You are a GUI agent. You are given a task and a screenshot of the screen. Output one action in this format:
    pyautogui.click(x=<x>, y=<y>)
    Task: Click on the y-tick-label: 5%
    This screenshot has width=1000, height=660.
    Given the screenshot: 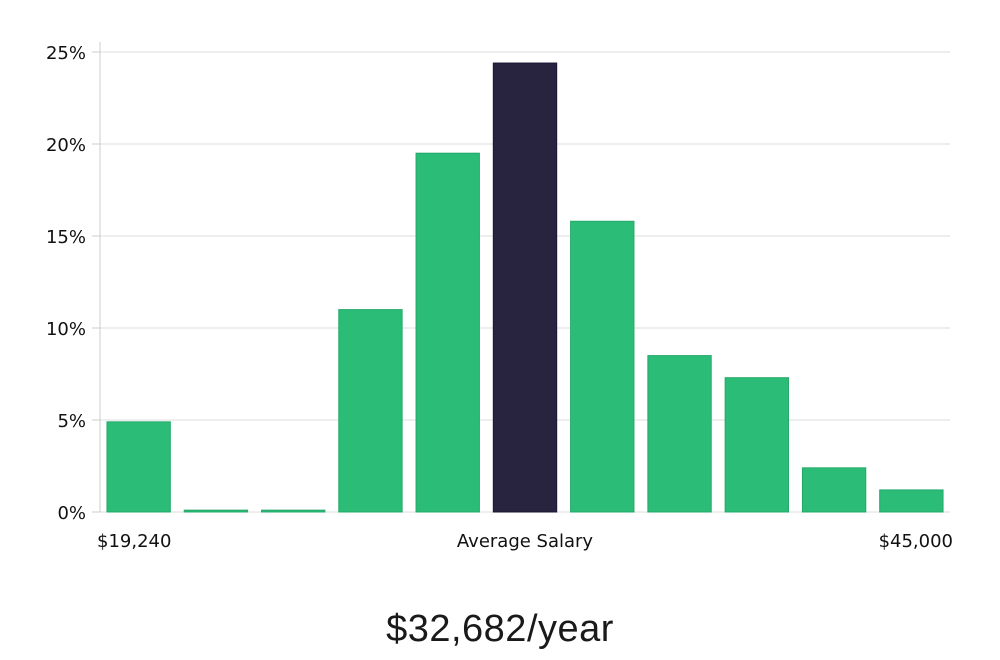 What is the action you would take?
    pyautogui.click(x=71, y=421)
    